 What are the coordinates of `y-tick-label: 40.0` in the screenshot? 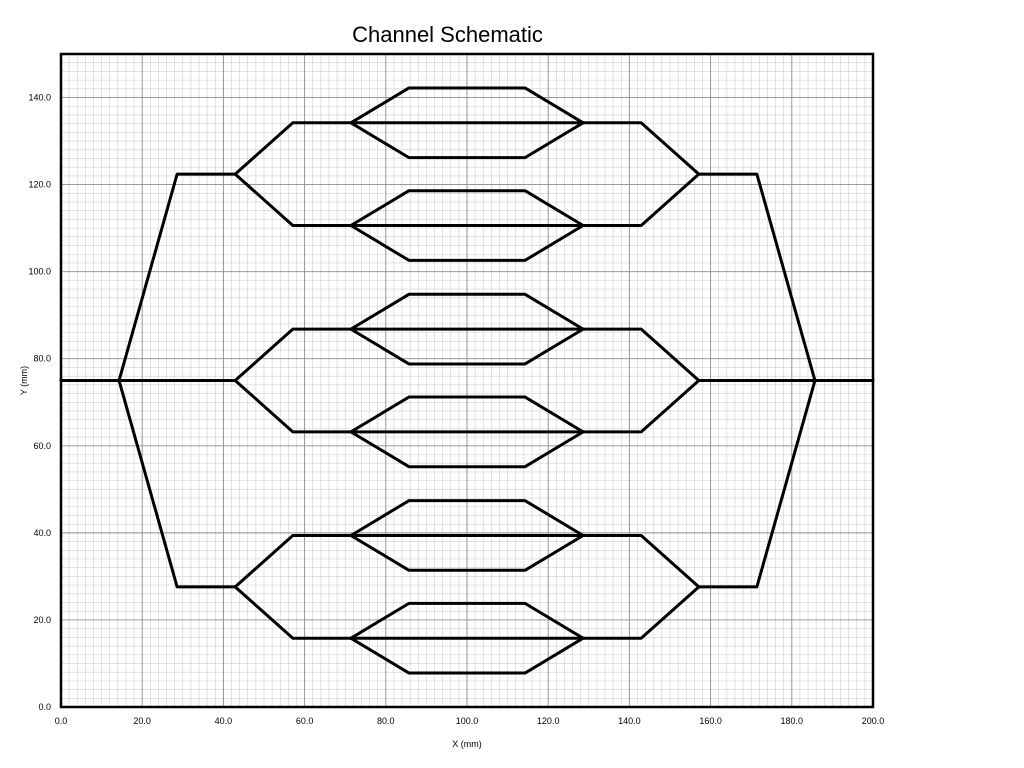 It's located at (42, 533).